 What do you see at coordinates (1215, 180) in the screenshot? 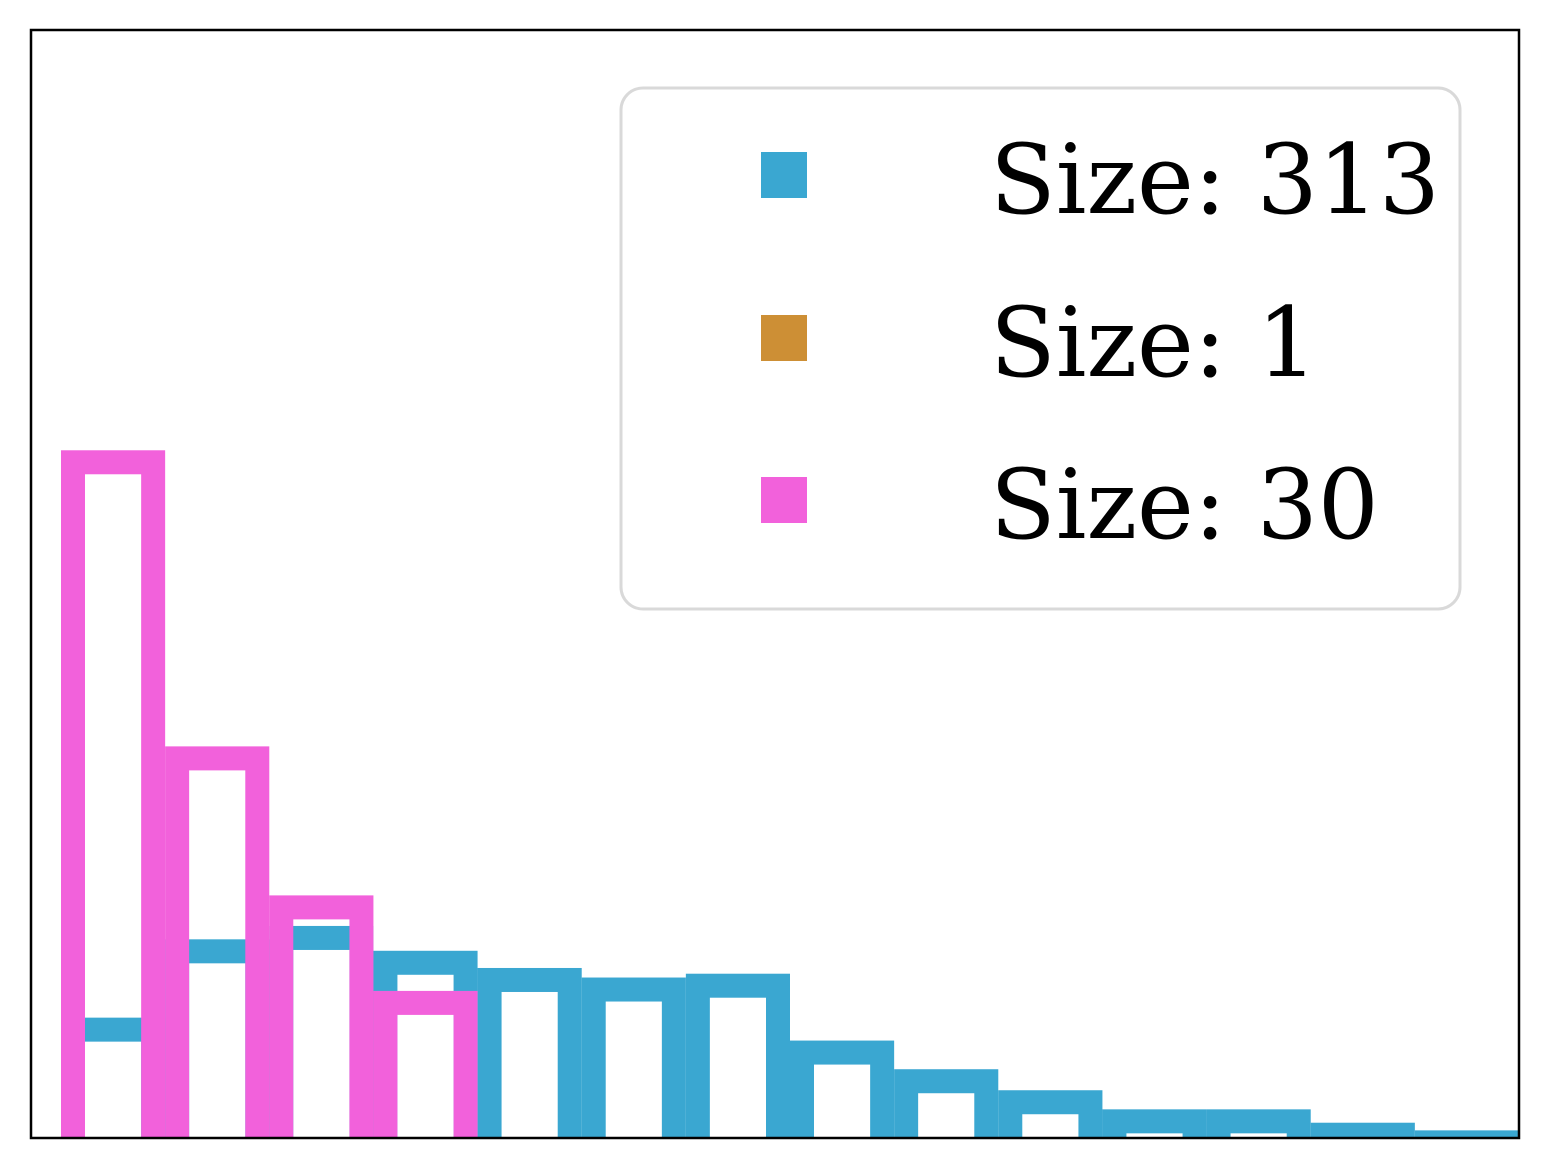
I see `legend-label-size-313: Size: 313` at bounding box center [1215, 180].